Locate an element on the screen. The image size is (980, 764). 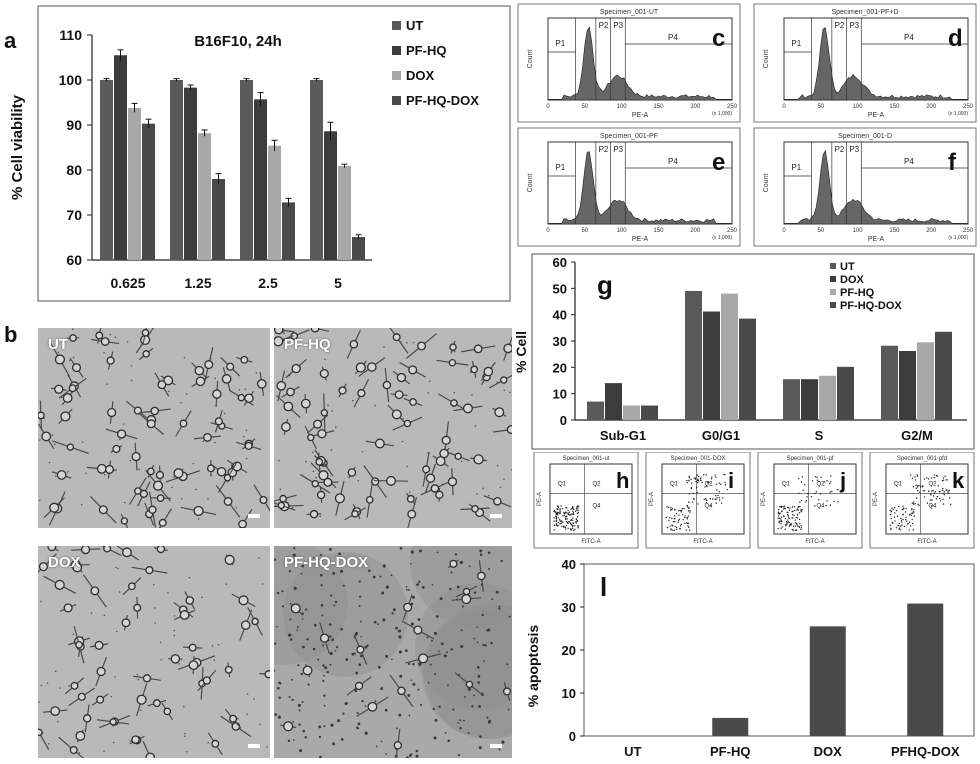
micrograph-ut-cells is located at coordinates (154, 428).